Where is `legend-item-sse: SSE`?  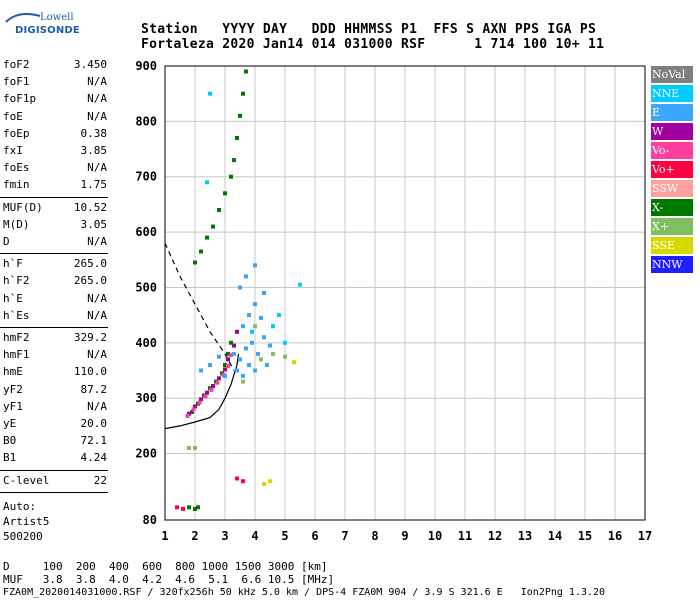
legend-item-sse: SSE is located at coordinates (672, 245).